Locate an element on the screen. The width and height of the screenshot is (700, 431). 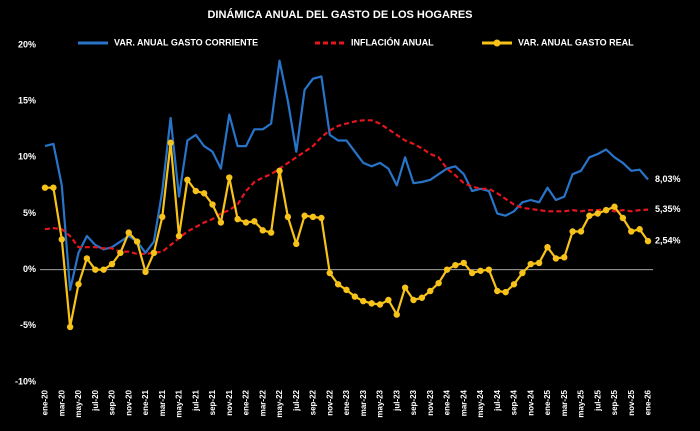
x-tick-label: ene-22 is located at coordinates (246, 402).